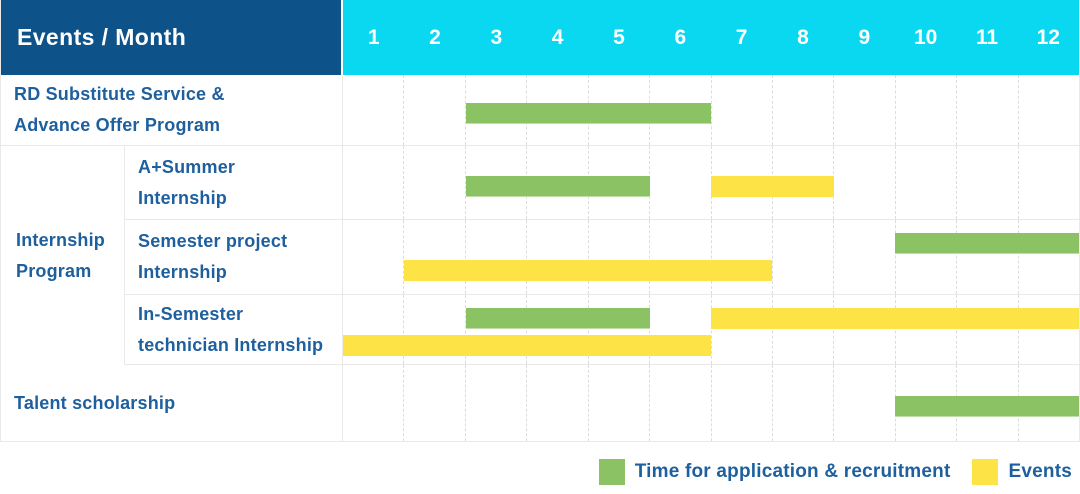 This screenshot has width=1080, height=494. I want to click on month-header-12: 12, so click(1048, 37).